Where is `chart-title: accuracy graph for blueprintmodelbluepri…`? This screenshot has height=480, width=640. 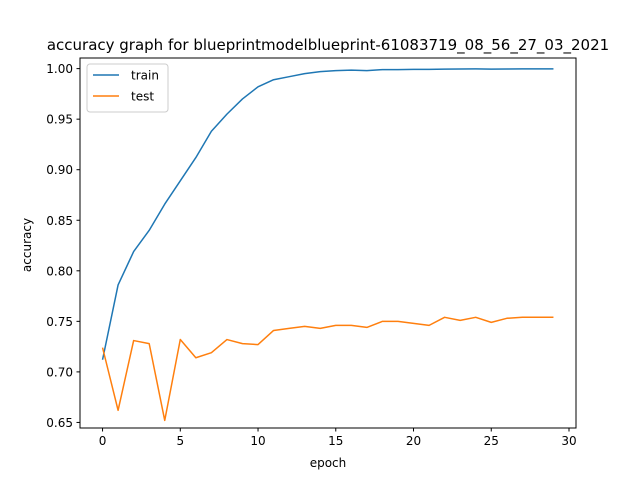
chart-title: accuracy graph for blueprintmodelbluepri… is located at coordinates (328, 45).